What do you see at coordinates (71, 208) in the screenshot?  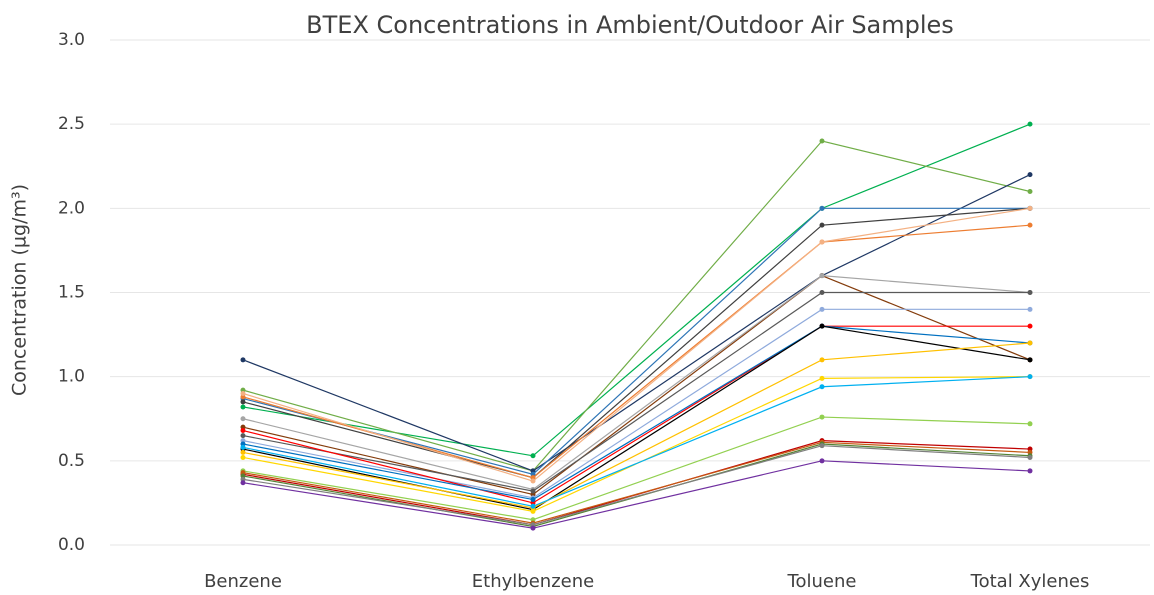 I see `y-tick-label: 2.0` at bounding box center [71, 208].